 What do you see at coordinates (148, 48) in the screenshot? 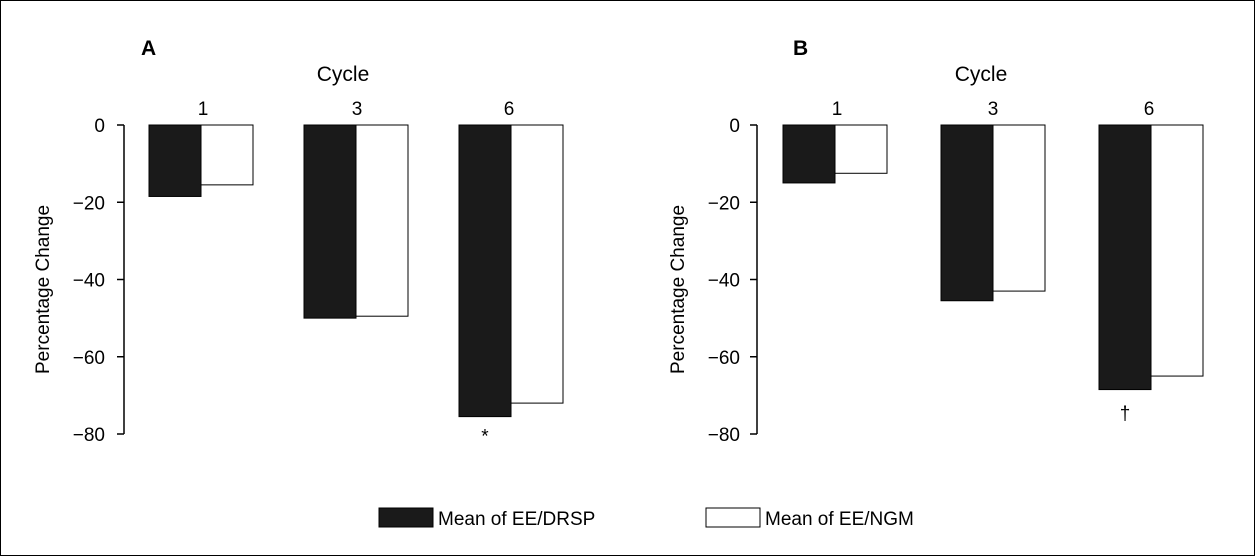
I see `panel-letter: A` at bounding box center [148, 48].